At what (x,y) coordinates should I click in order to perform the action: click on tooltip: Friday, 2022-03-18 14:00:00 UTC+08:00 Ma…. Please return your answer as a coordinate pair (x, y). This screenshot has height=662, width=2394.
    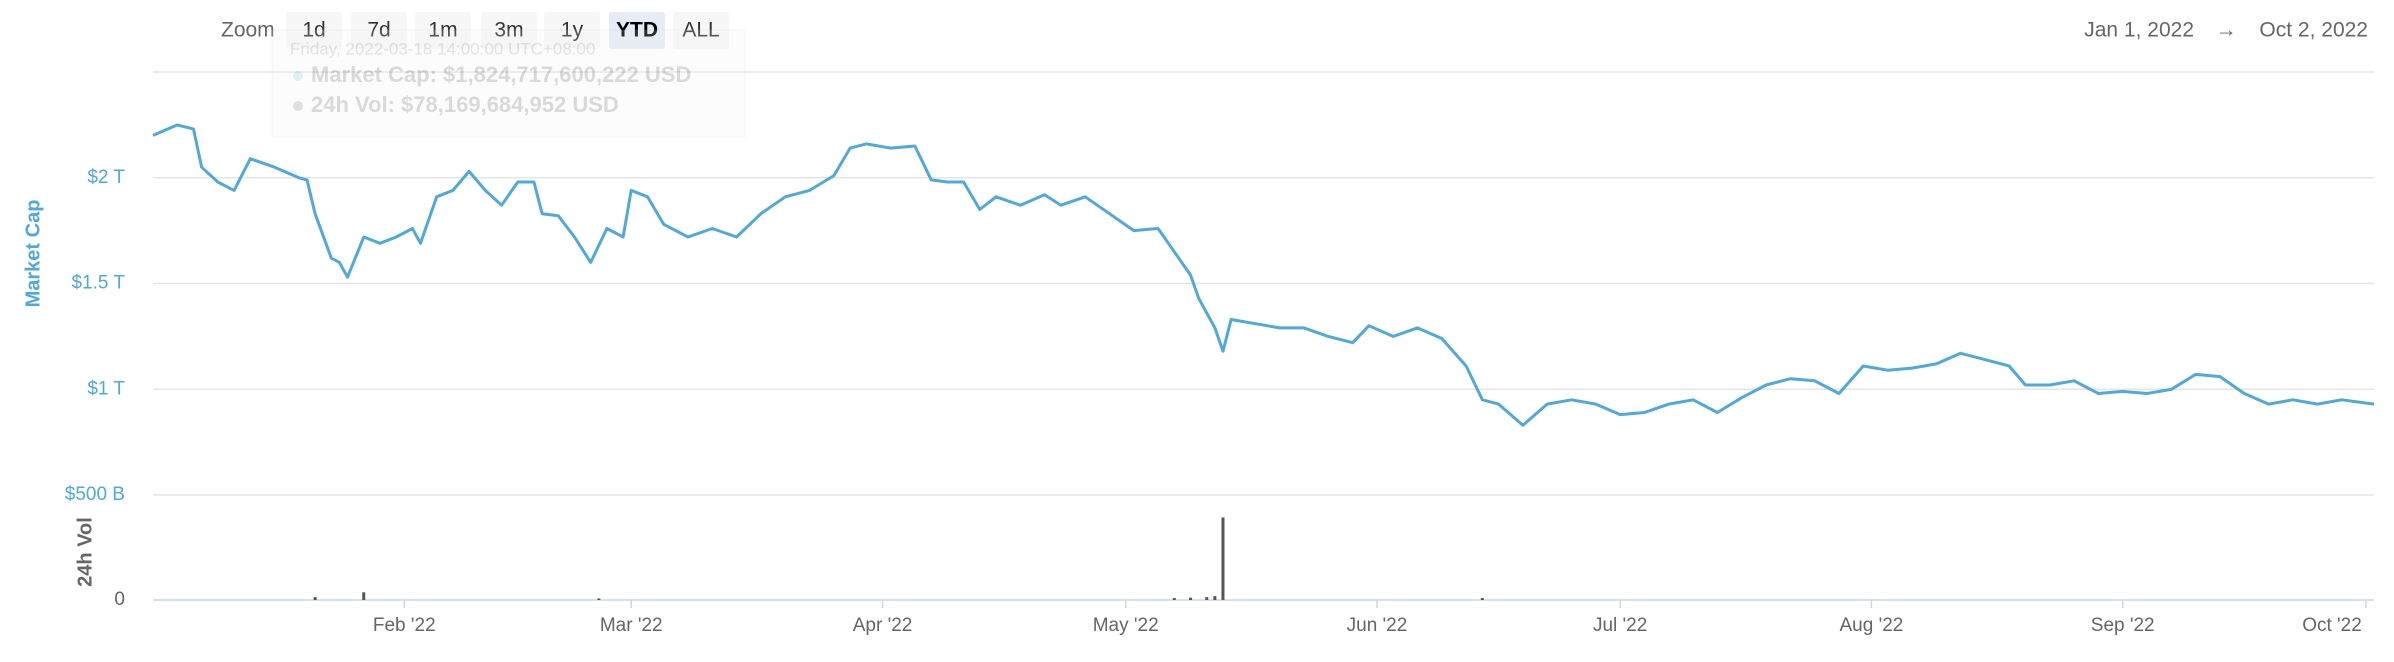
    Looking at the image, I should click on (508, 83).